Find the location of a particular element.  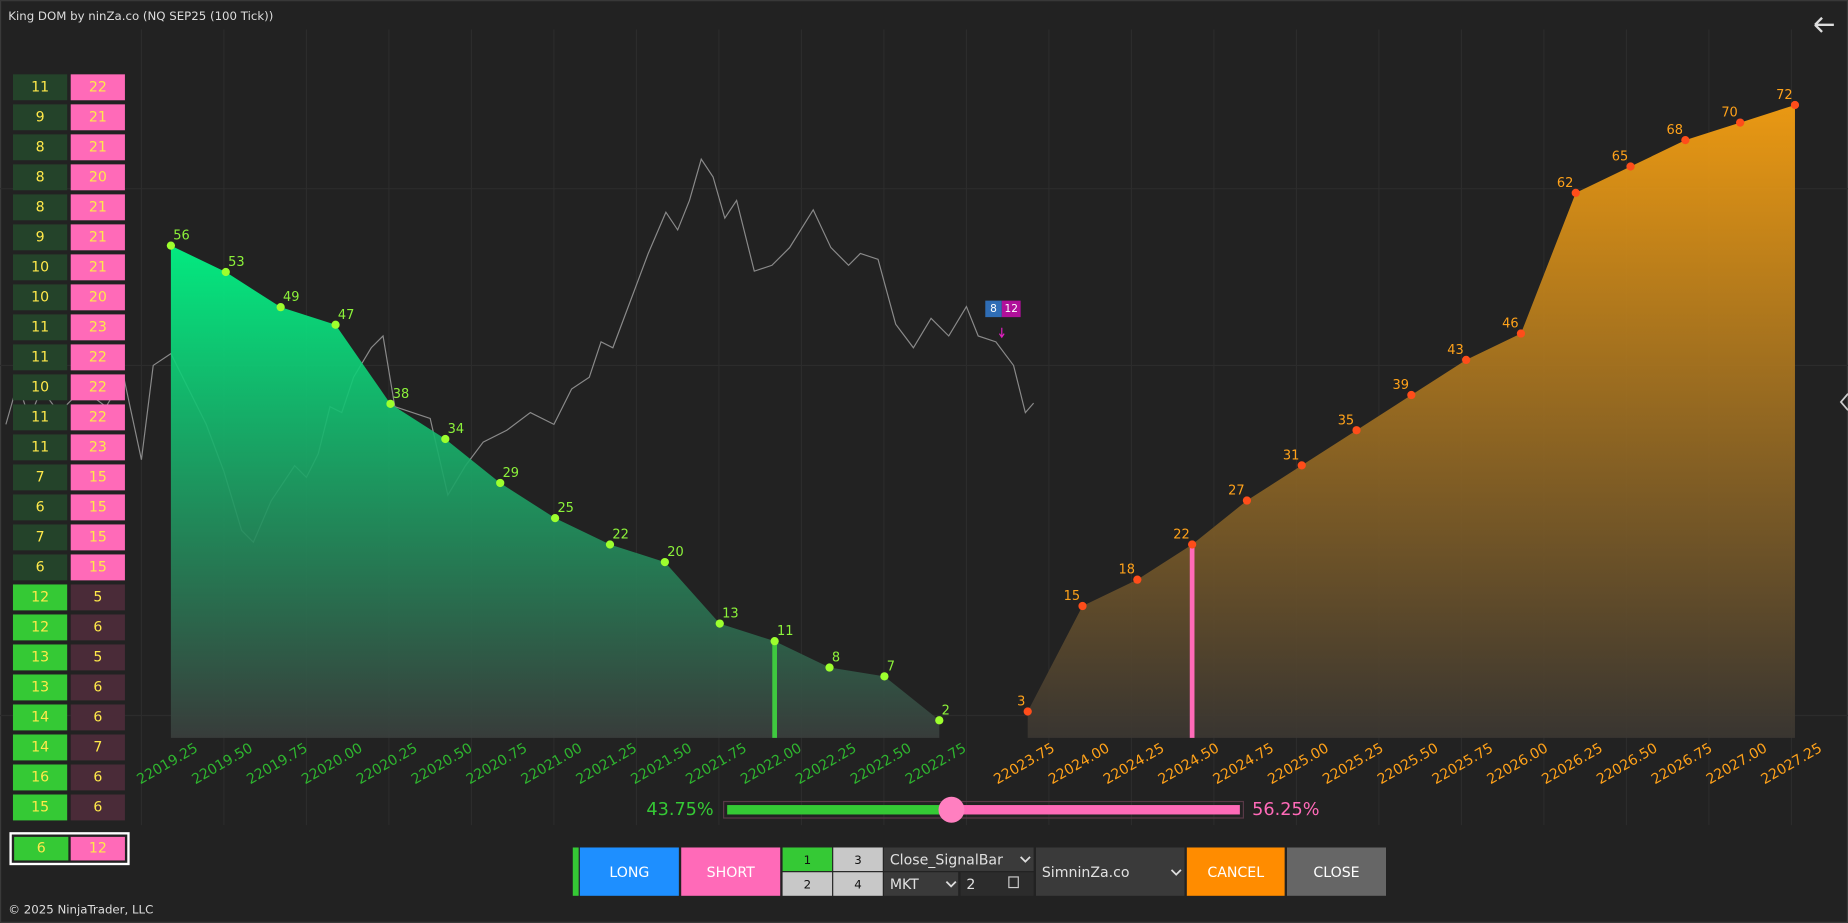

badge-bid is located at coordinates (993, 309).